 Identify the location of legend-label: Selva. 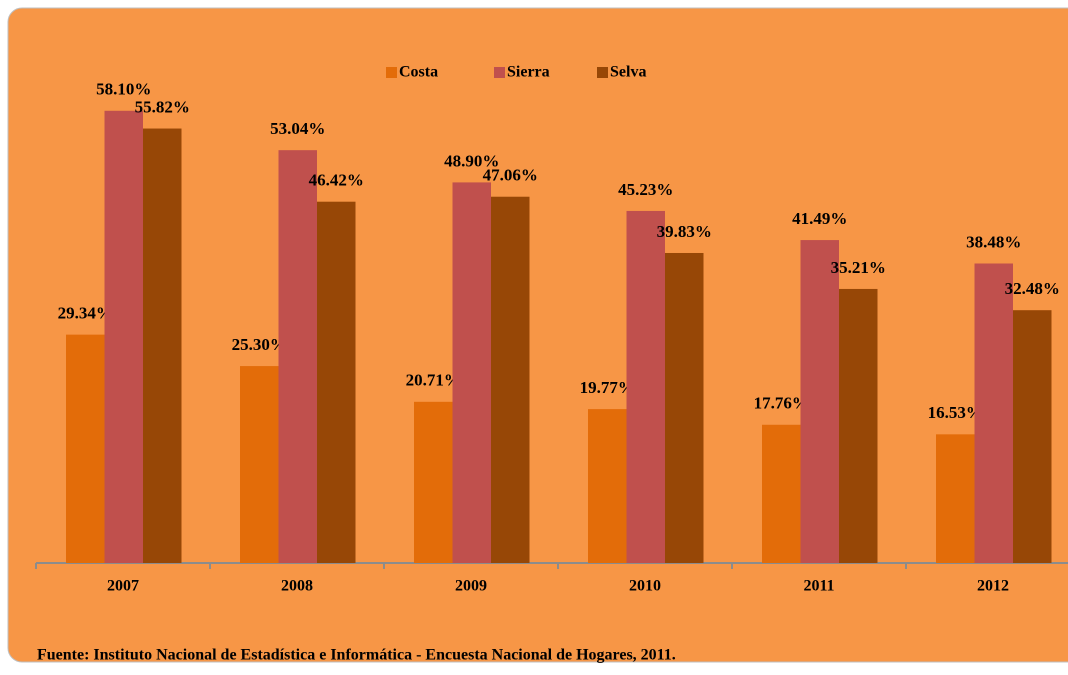
(628, 72).